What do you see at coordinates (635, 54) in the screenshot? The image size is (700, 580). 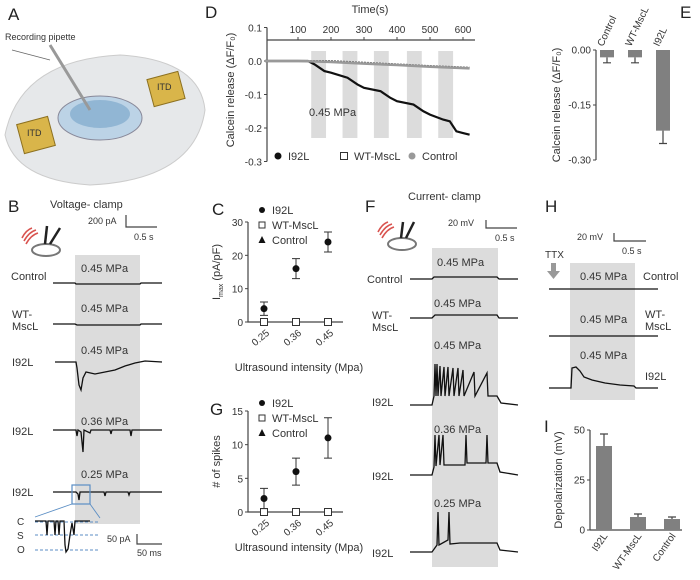 I see `bar-wt-mscl` at bounding box center [635, 54].